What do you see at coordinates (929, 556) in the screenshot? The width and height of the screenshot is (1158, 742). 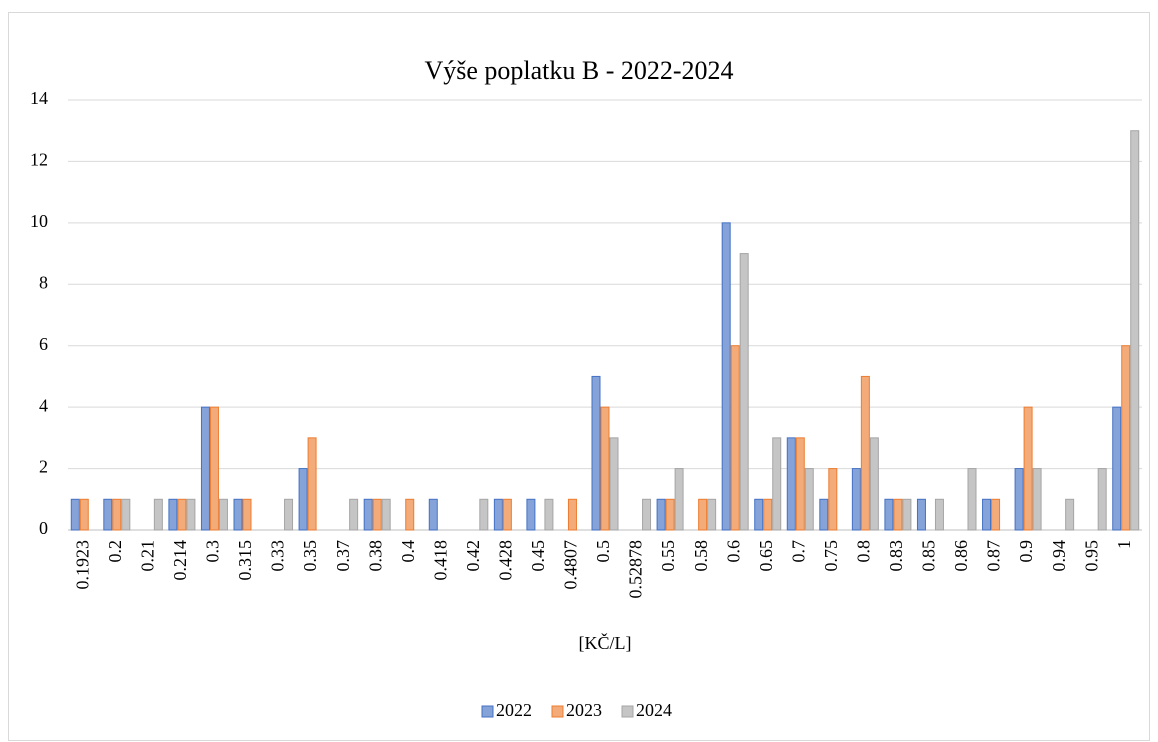 I see `x-tick-label: 0.85` at bounding box center [929, 556].